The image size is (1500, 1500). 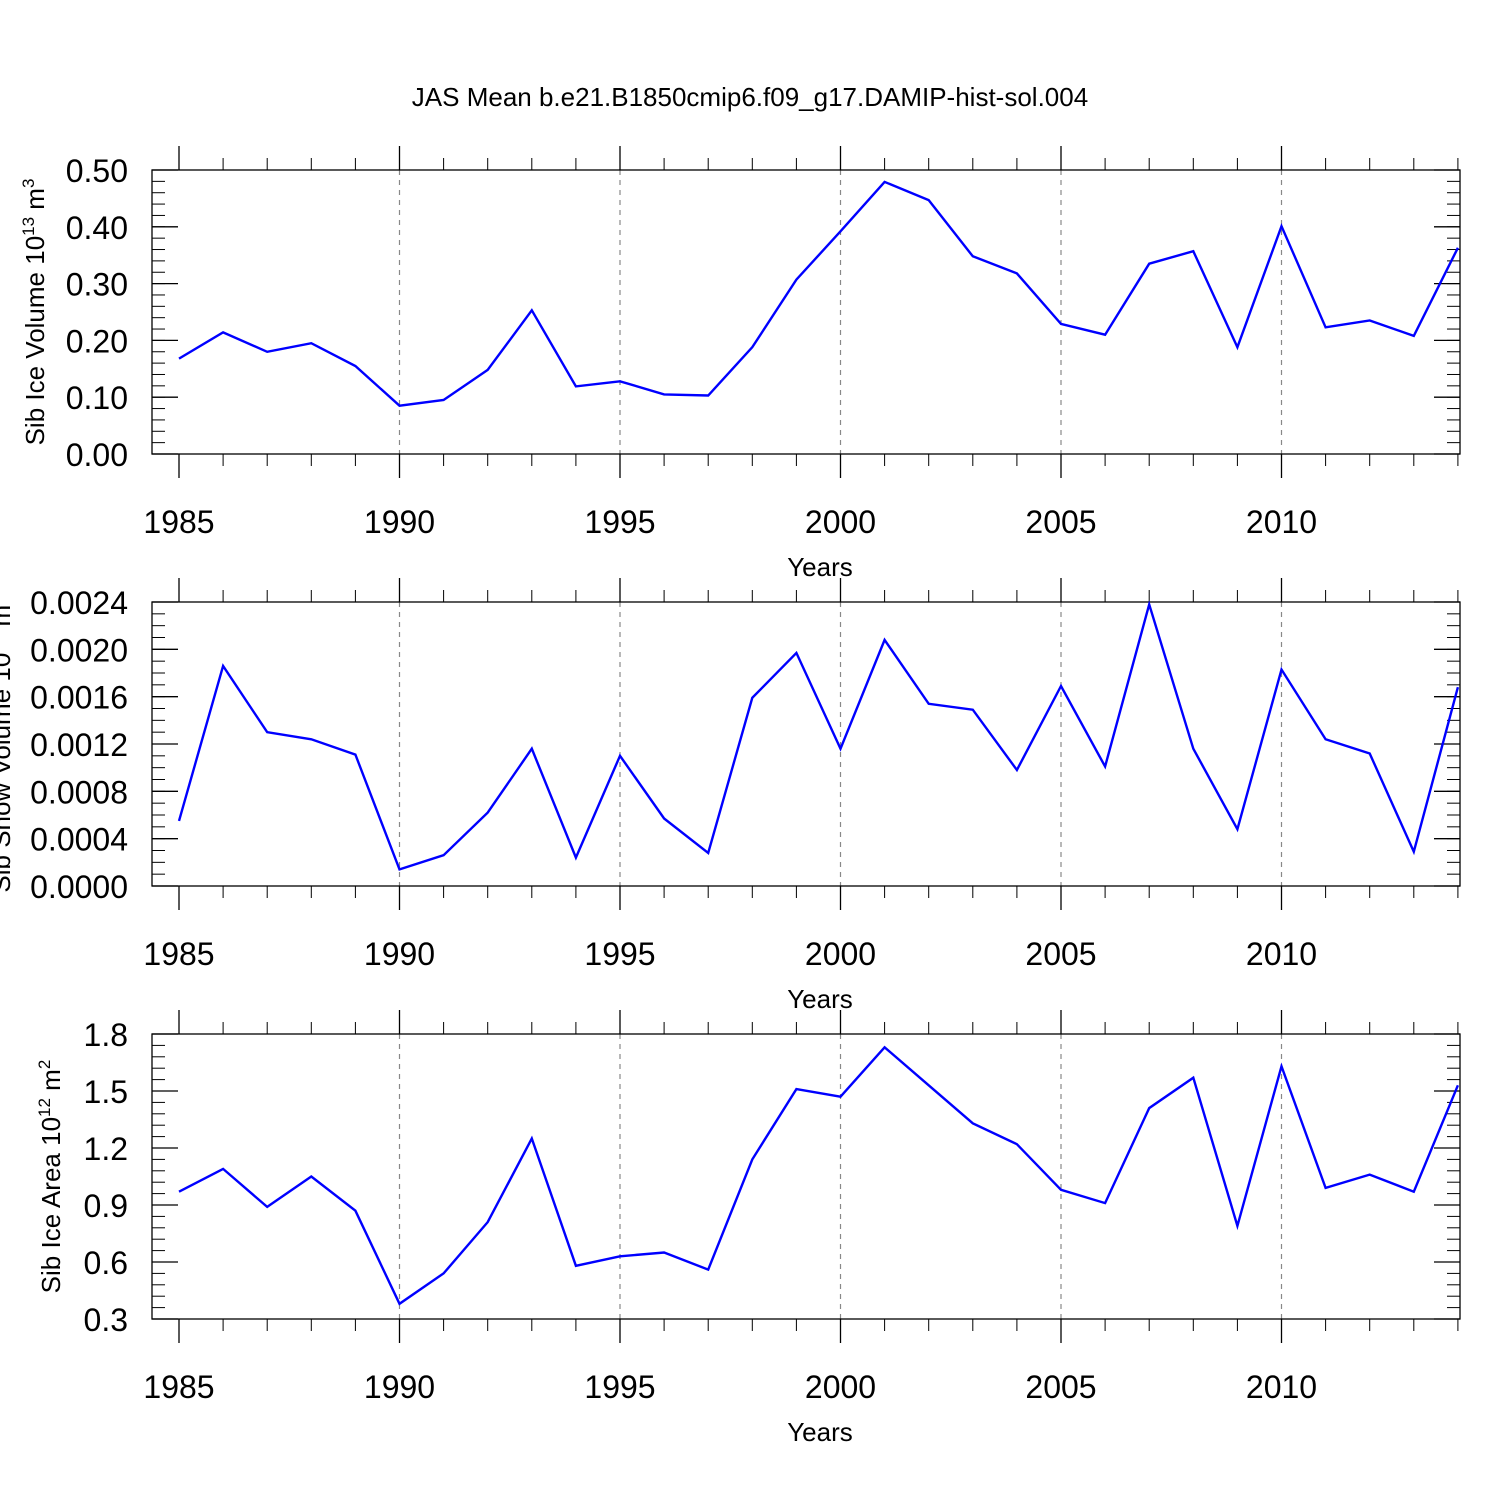 I want to click on y-tick-label: 0.00, so click(x=97, y=455).